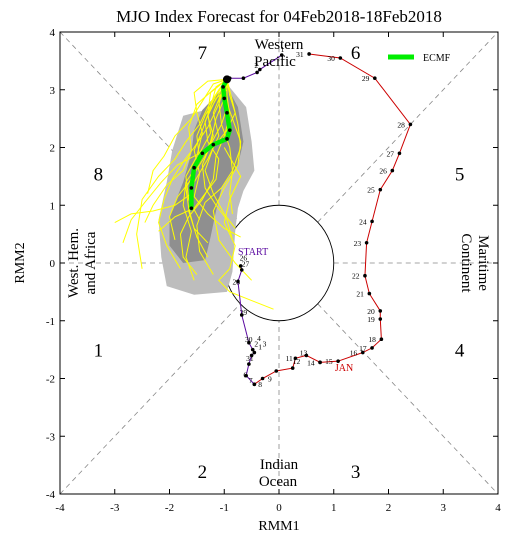  Describe the element at coordinates (390, 153) in the screenshot. I see `obs-jan-day-label-13: 27` at that location.